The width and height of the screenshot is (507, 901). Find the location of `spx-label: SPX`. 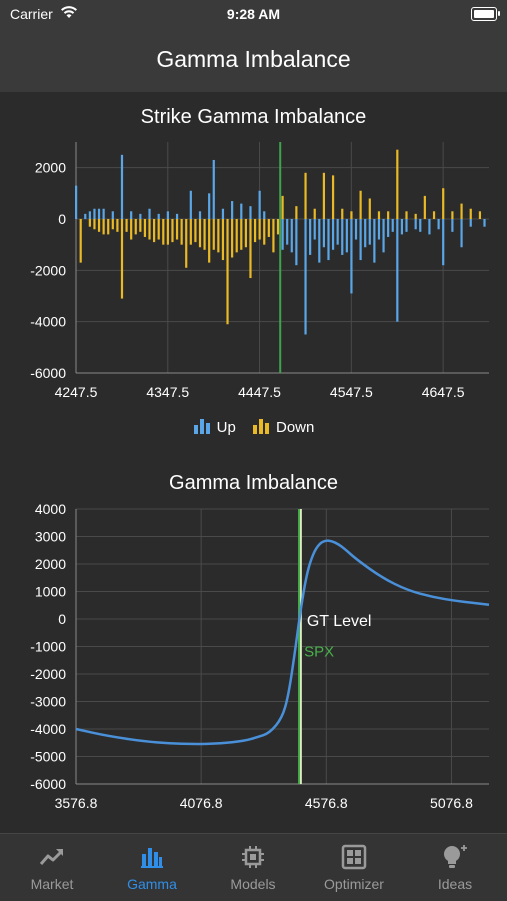

spx-label: SPX is located at coordinates (319, 652).